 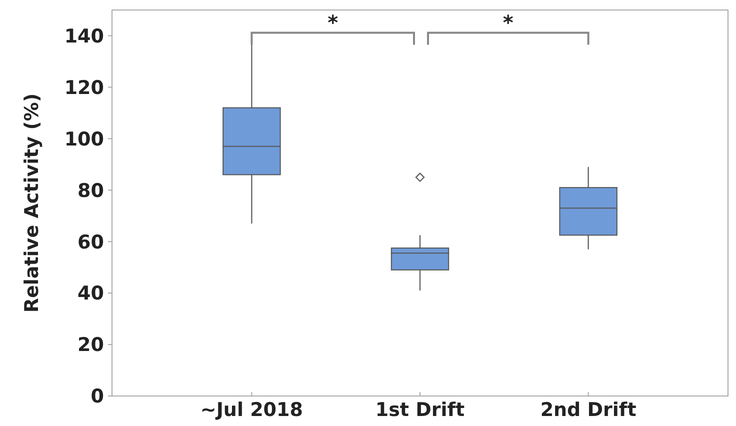 What do you see at coordinates (91, 191) in the screenshot?
I see `y-tick-label: 80` at bounding box center [91, 191].